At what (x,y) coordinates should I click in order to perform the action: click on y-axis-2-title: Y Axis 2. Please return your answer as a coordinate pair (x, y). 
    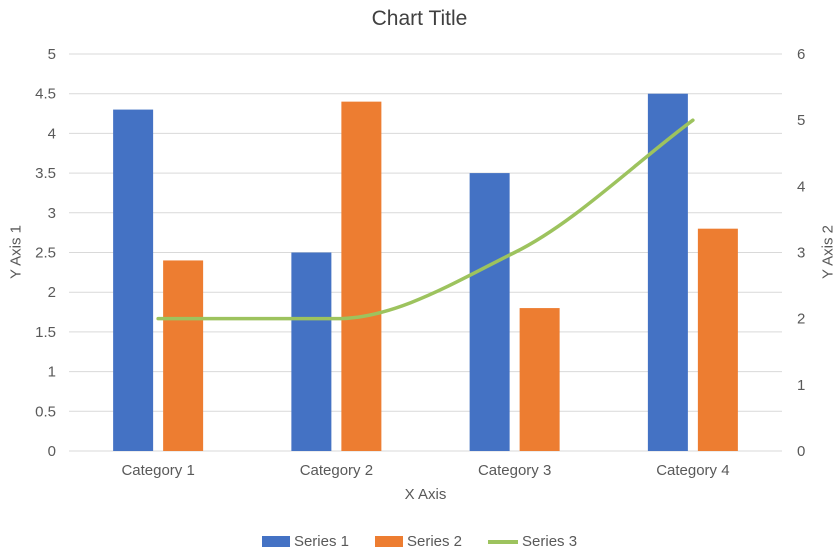
    Looking at the image, I should click on (828, 252).